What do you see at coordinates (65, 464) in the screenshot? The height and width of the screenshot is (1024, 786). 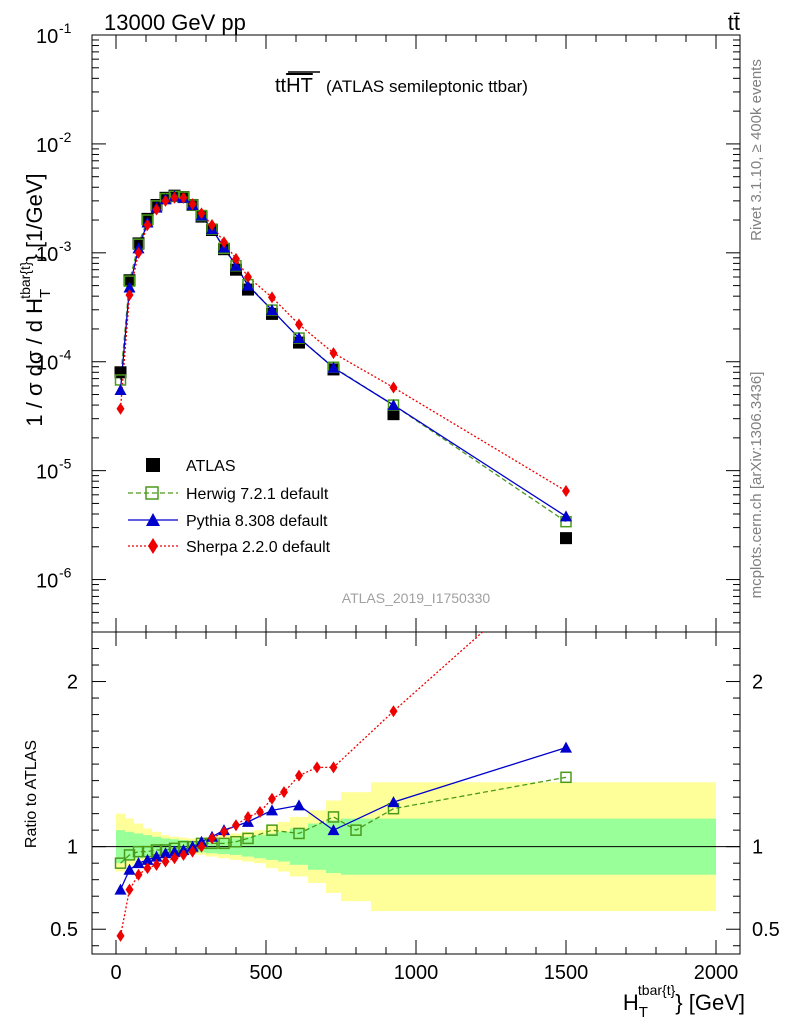 I see `y-main-tick-exponent: -5` at bounding box center [65, 464].